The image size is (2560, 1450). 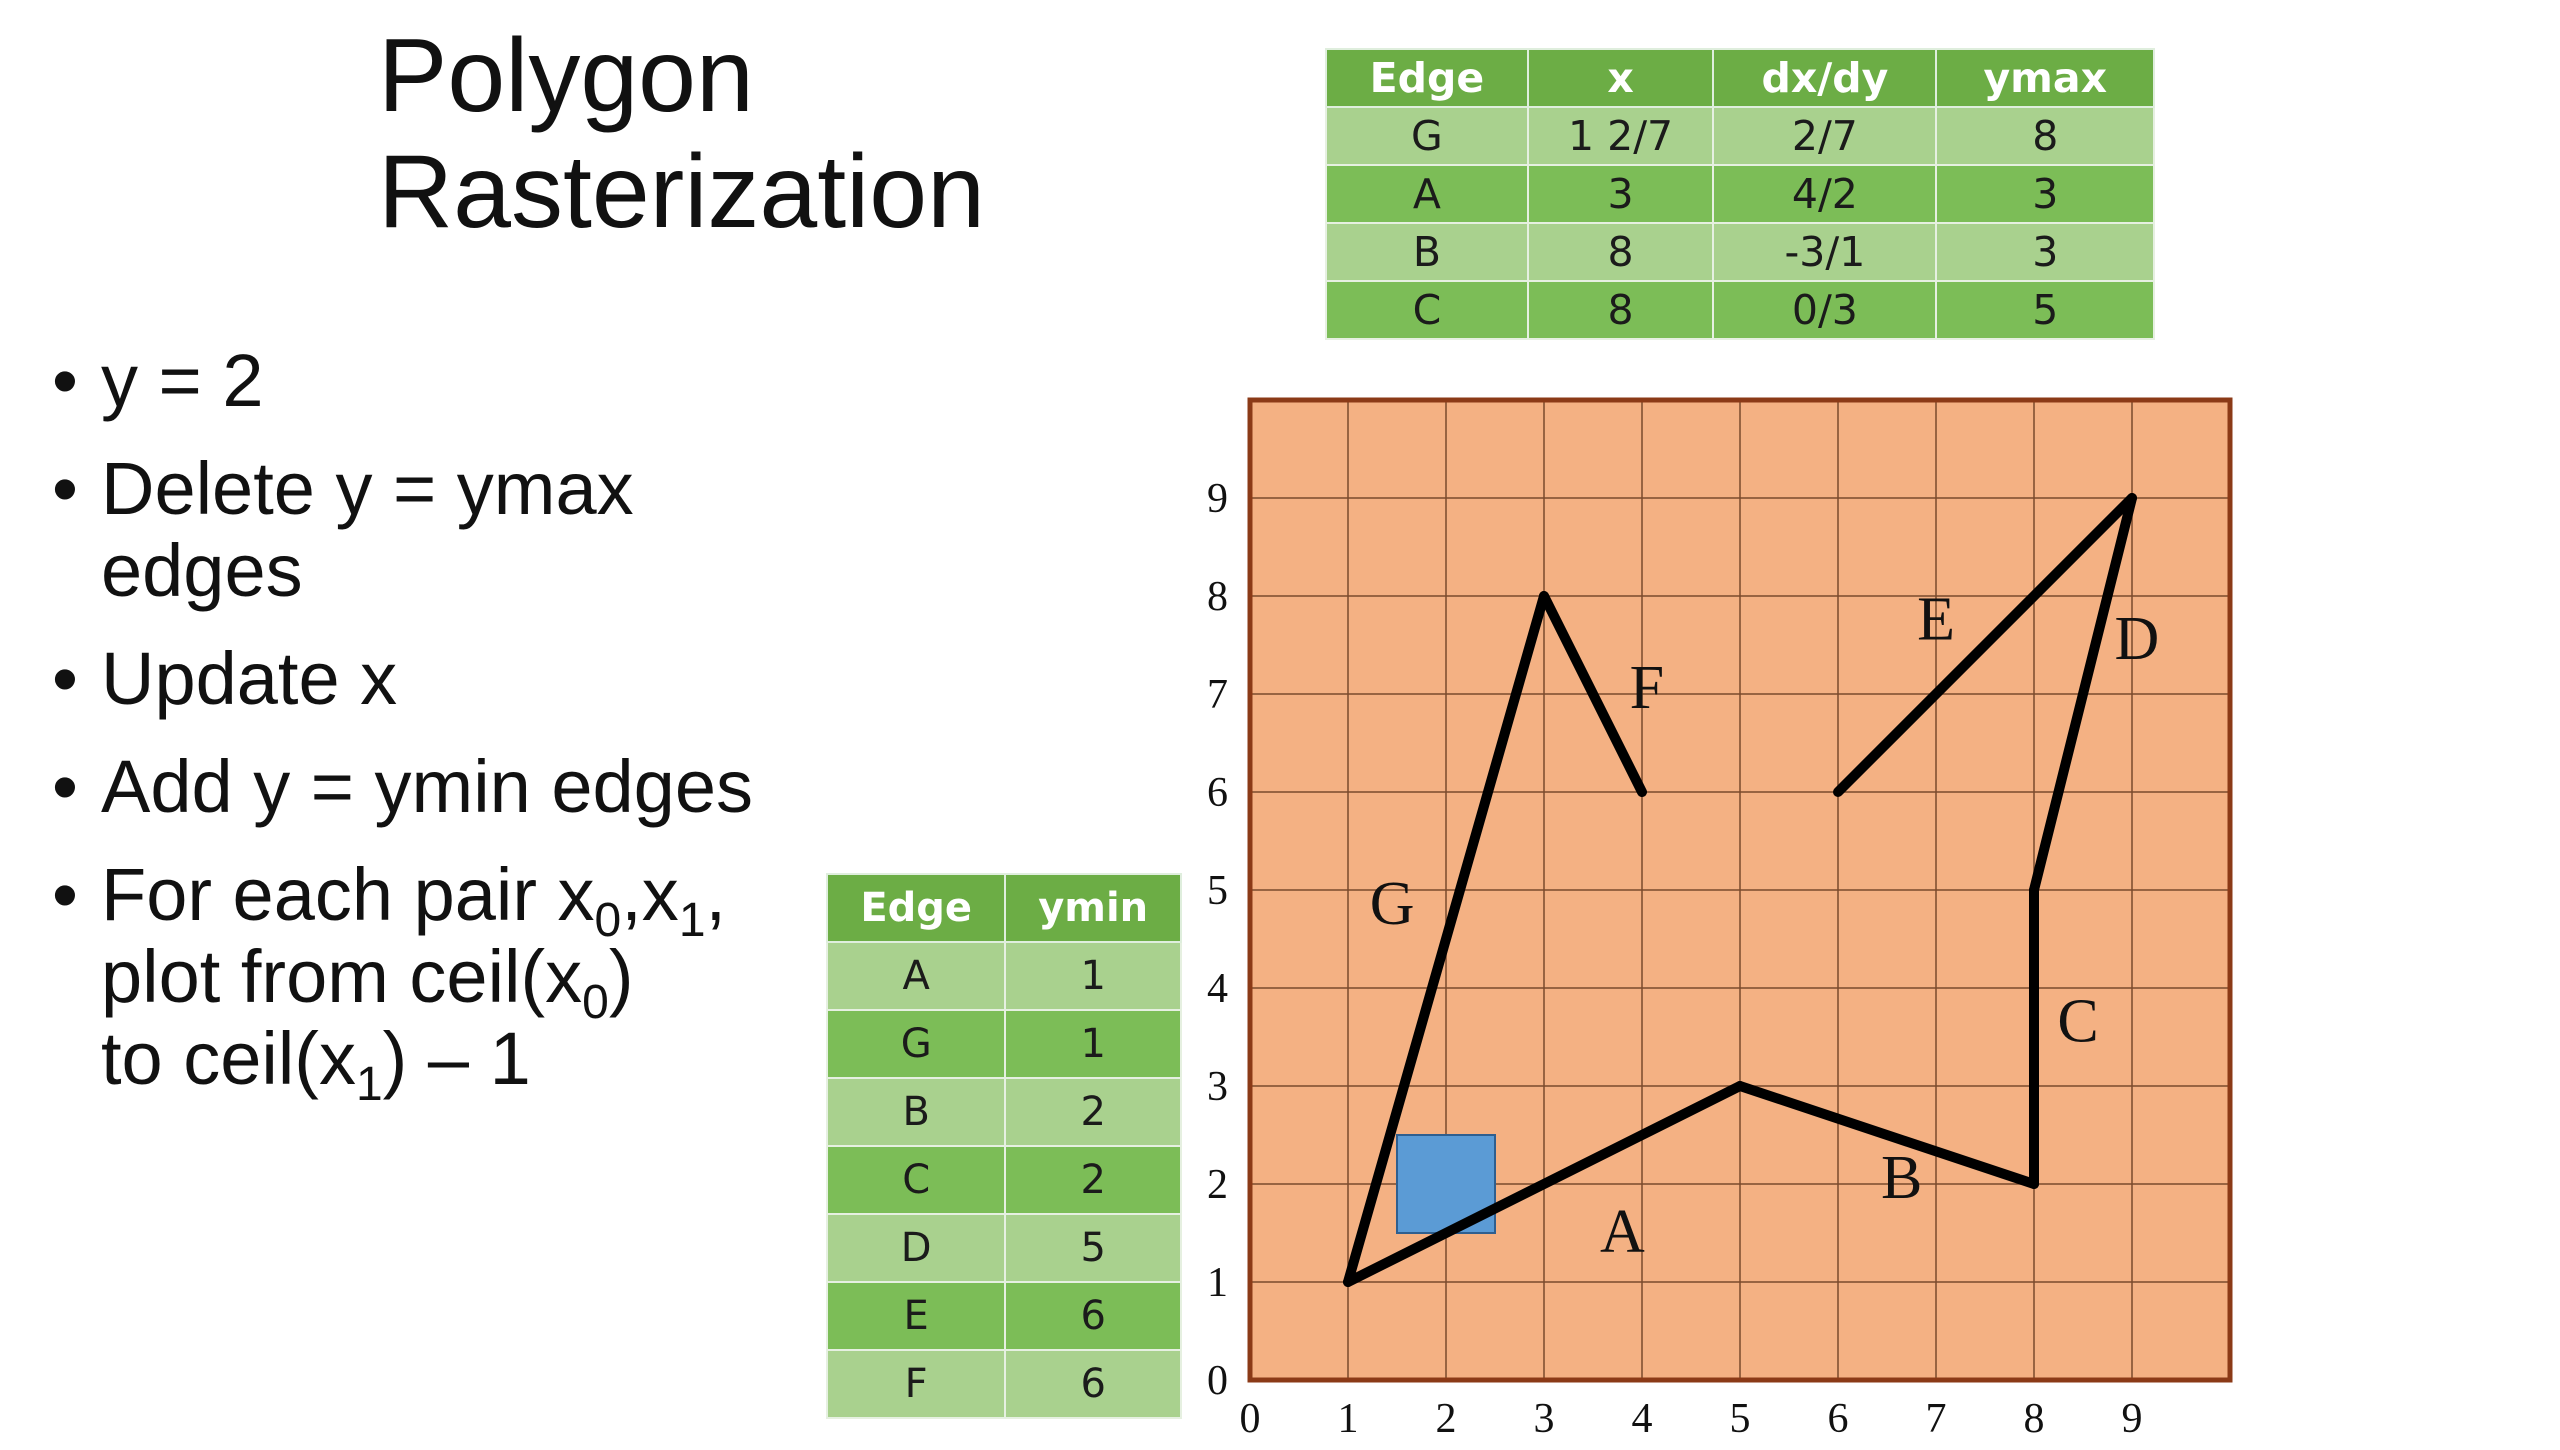 I want to click on y-tick-label: 0, so click(x=1217, y=1381).